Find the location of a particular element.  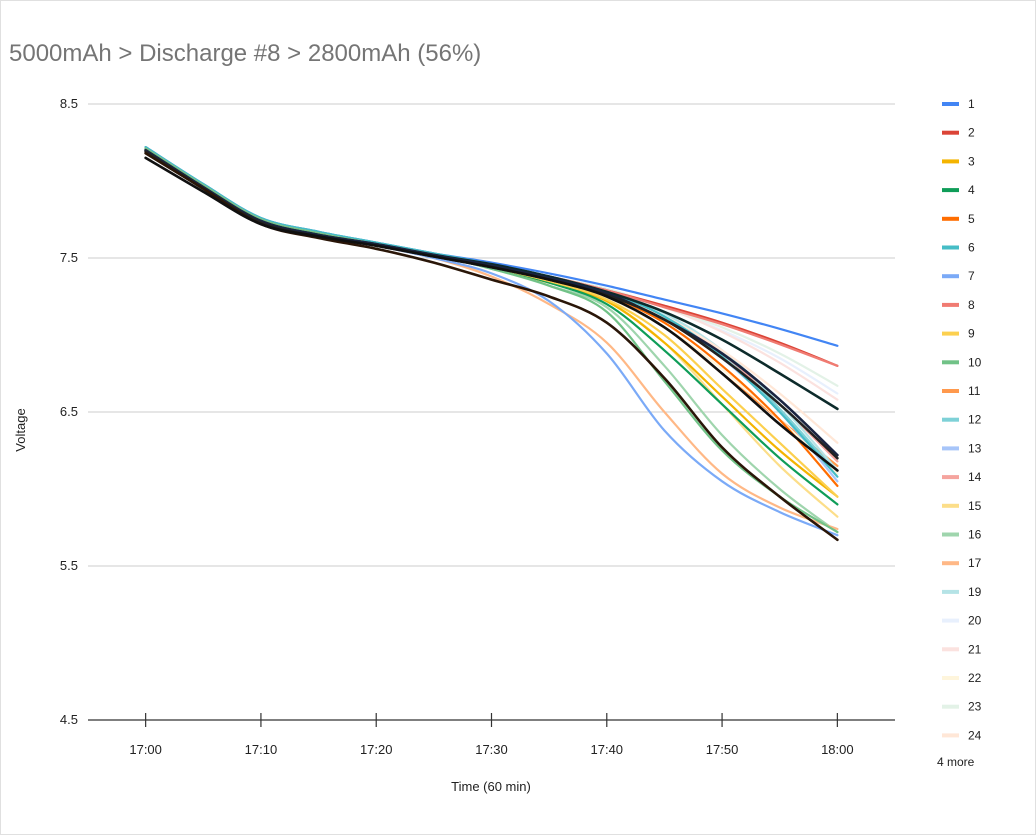

legend-item-22: 22 is located at coordinates (962, 678).